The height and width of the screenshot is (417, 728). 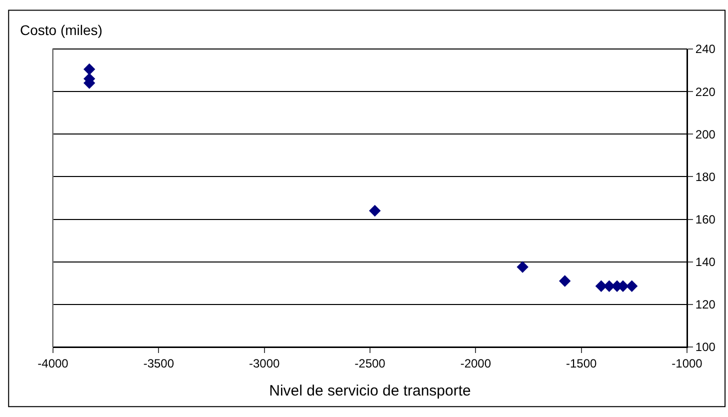 I want to click on y-axis-title: Costo (miles), so click(x=61, y=30).